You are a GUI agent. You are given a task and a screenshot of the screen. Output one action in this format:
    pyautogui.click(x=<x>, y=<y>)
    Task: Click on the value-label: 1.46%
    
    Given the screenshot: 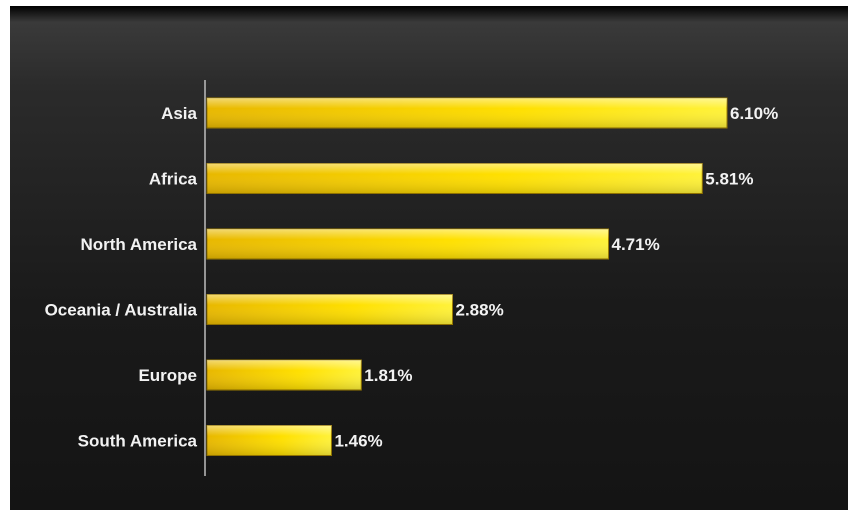 What is the action you would take?
    pyautogui.click(x=358, y=441)
    